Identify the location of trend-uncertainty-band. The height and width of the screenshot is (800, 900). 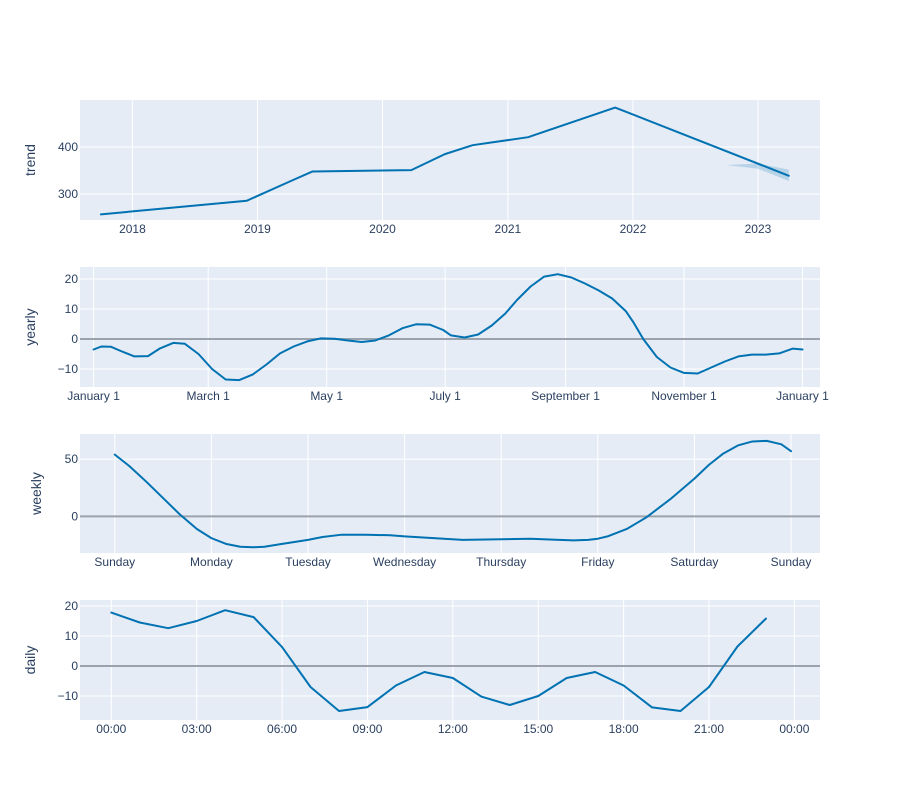
(757, 172).